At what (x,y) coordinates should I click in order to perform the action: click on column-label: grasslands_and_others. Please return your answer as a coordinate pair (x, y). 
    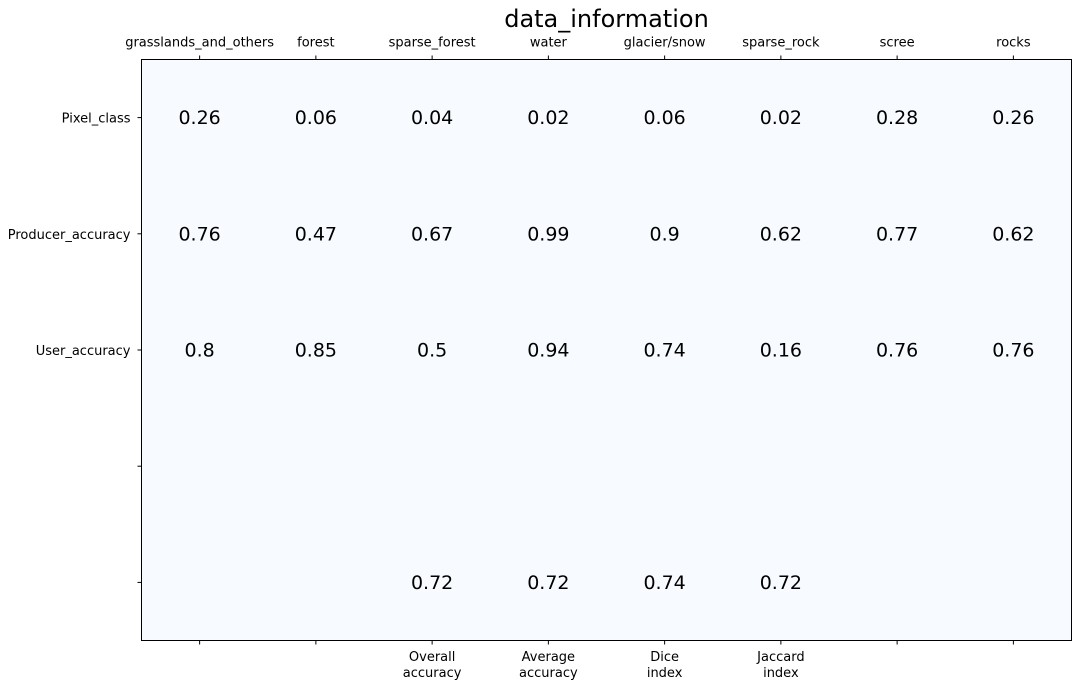
    Looking at the image, I should click on (199, 43).